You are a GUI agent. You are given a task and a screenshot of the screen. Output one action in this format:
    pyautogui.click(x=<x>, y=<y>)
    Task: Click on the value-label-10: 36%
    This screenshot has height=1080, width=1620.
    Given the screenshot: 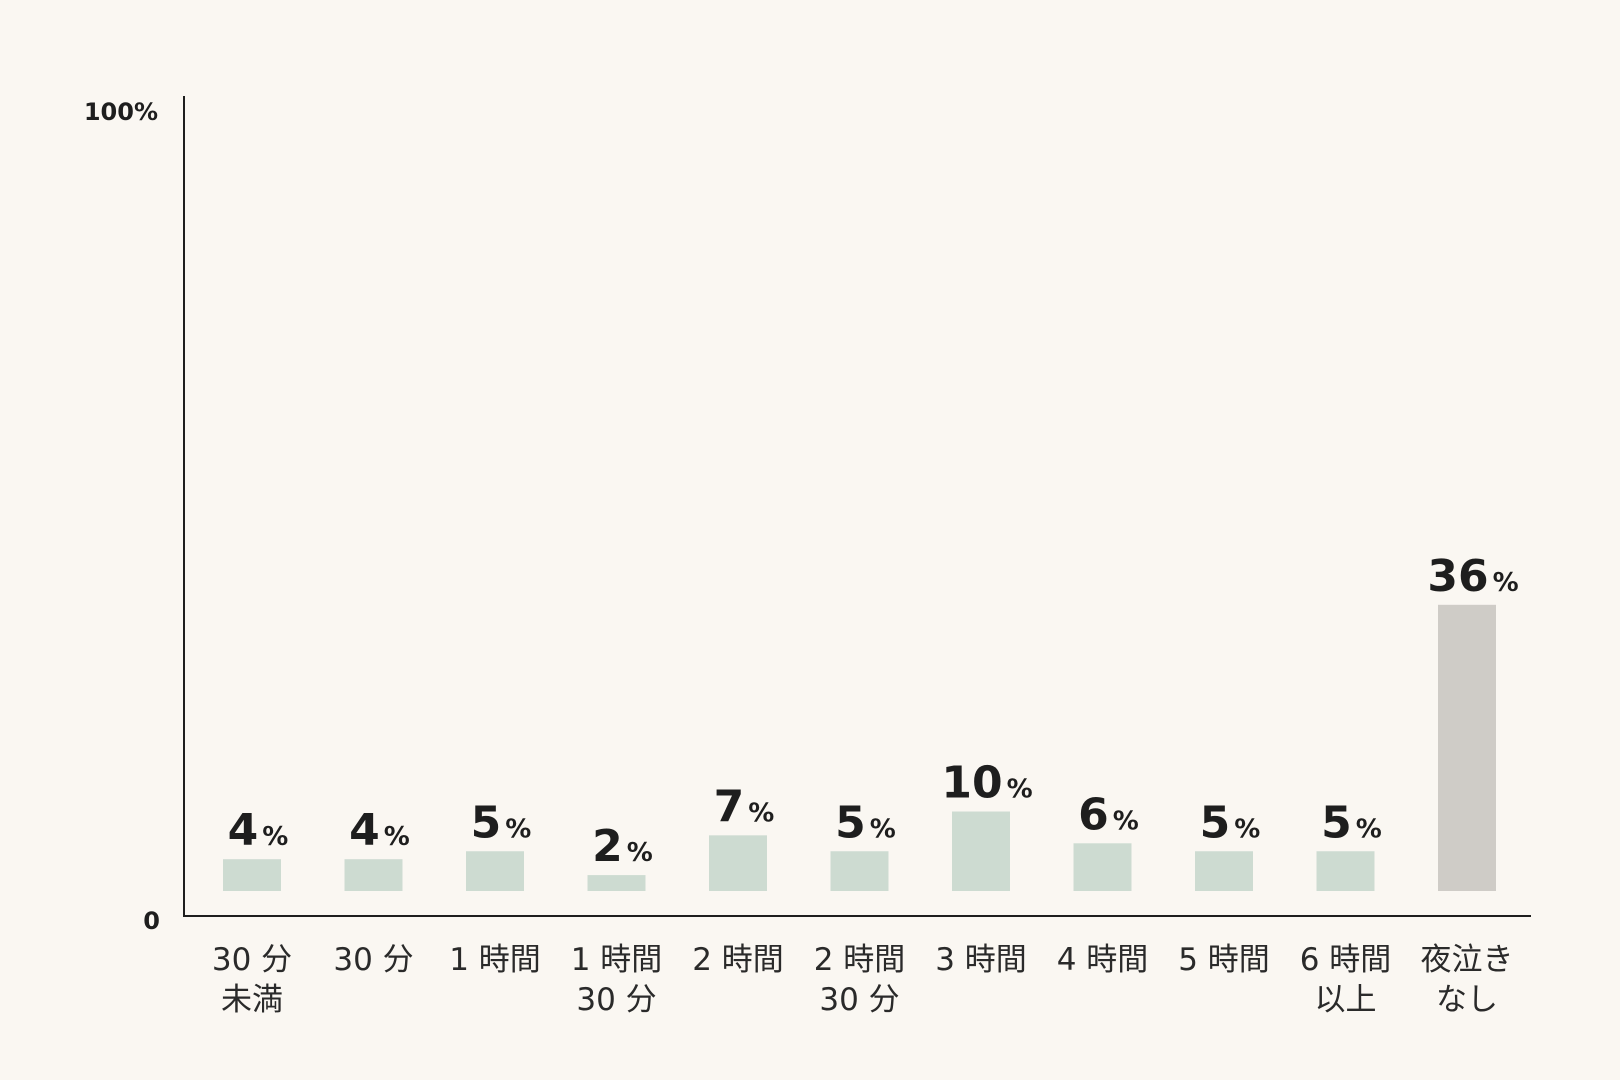 What is the action you would take?
    pyautogui.click(x=1472, y=576)
    